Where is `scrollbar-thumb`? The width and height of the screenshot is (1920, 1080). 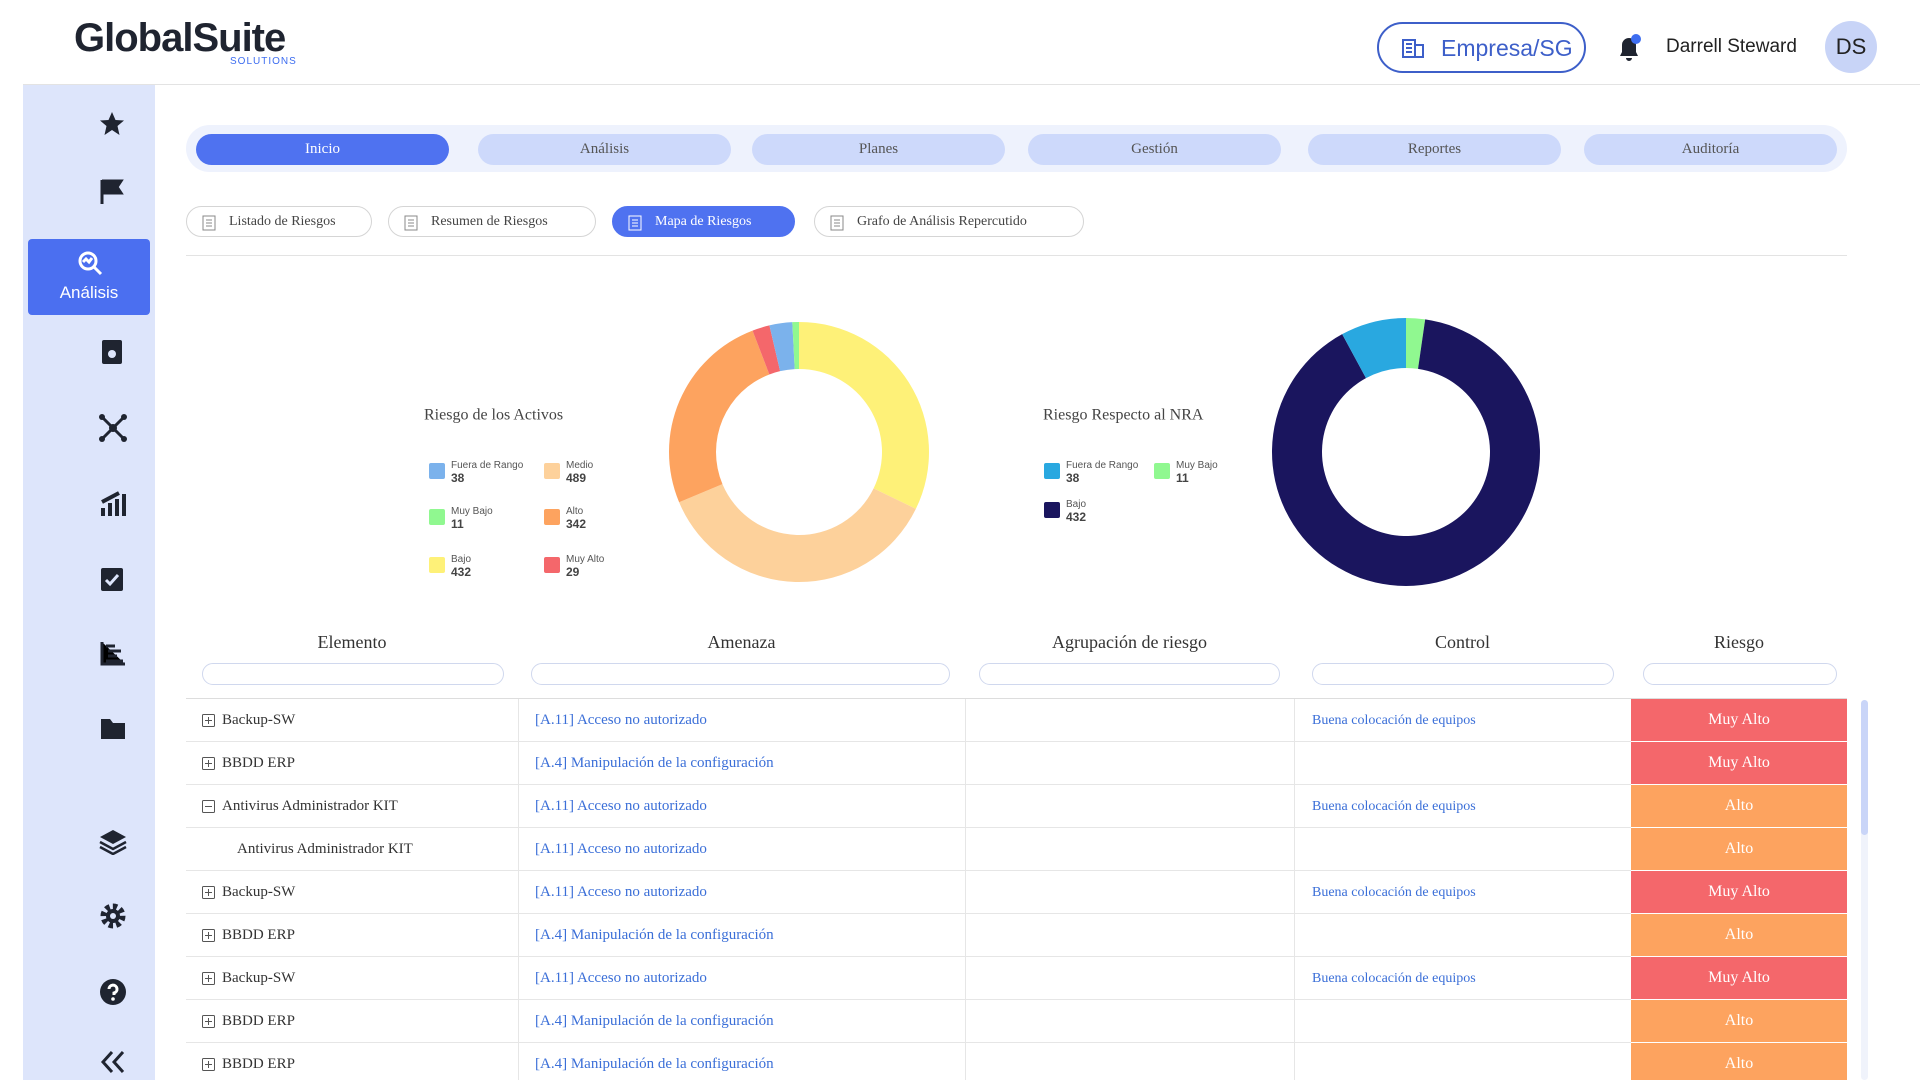 scrollbar-thumb is located at coordinates (1864, 767).